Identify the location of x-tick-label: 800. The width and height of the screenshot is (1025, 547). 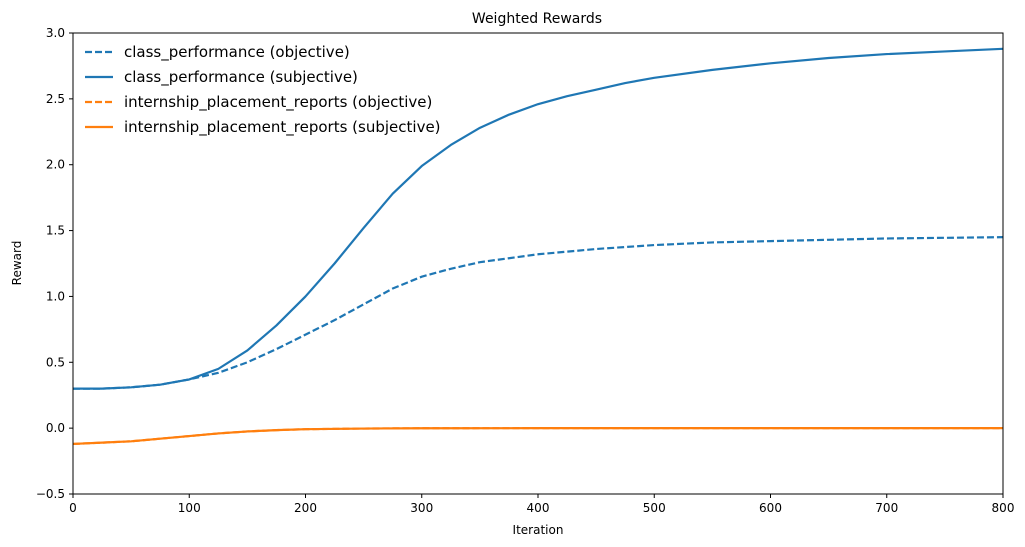
(1003, 508).